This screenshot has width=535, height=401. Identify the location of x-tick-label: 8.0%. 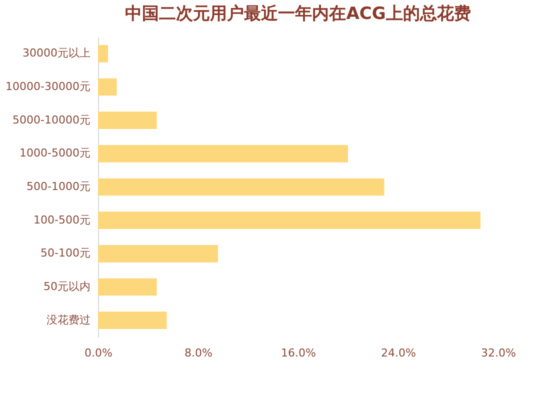
(198, 353).